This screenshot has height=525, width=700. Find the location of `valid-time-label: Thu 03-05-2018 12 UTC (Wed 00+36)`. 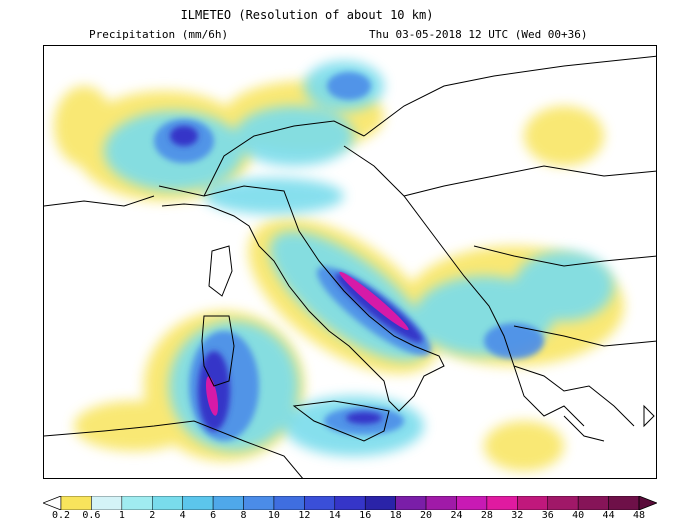

valid-time-label: Thu 03-05-2018 12 UTC (Wed 00+36) is located at coordinates (478, 34).